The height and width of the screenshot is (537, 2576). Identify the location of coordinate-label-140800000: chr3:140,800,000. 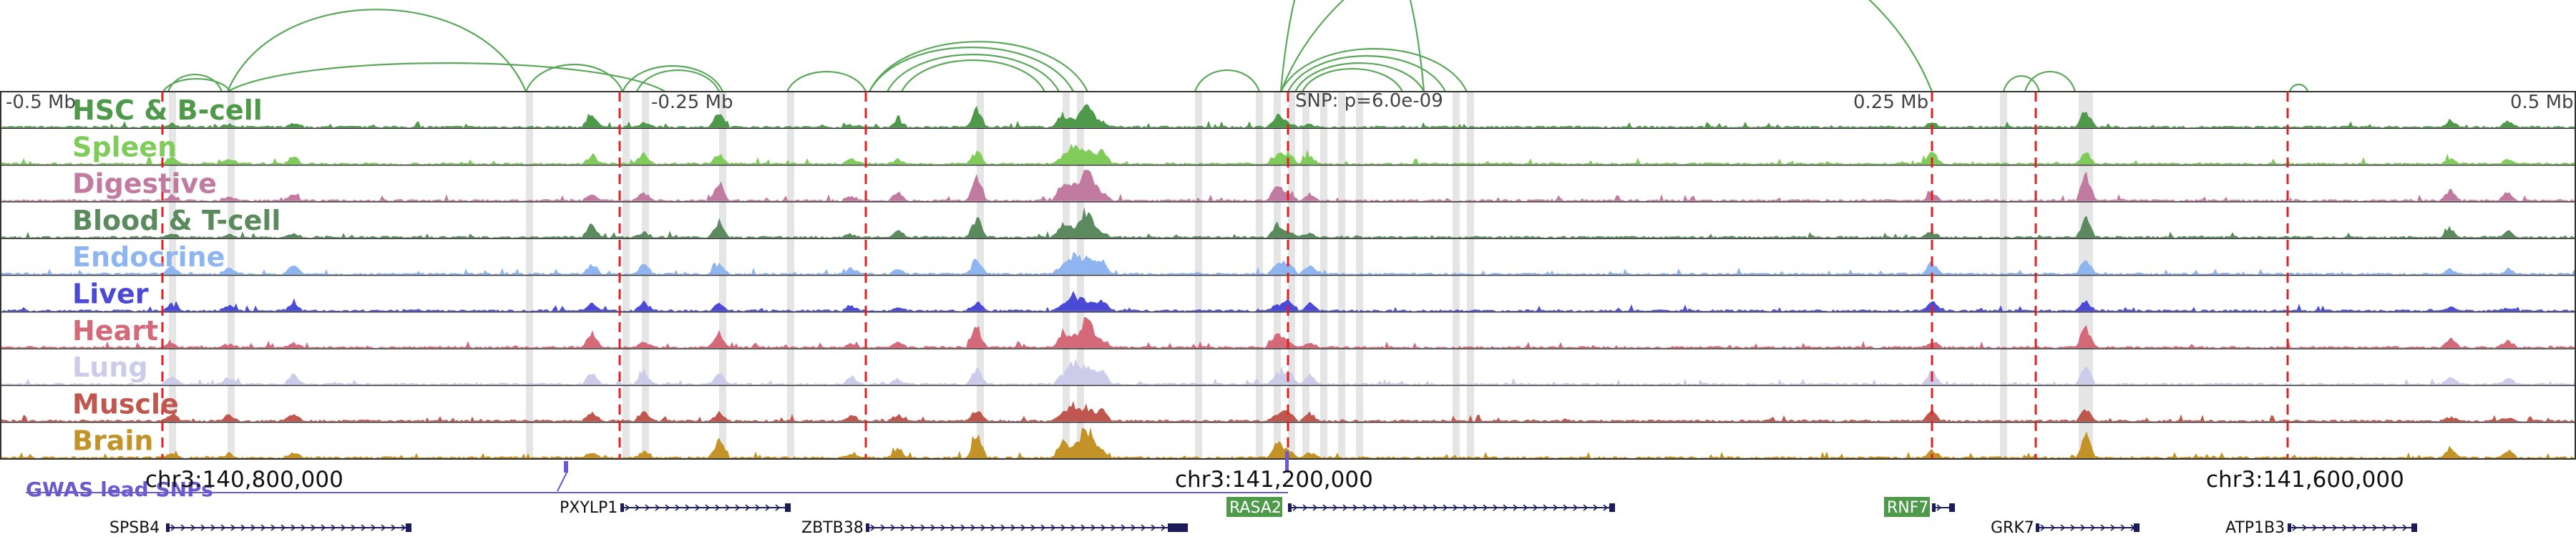
(244, 480).